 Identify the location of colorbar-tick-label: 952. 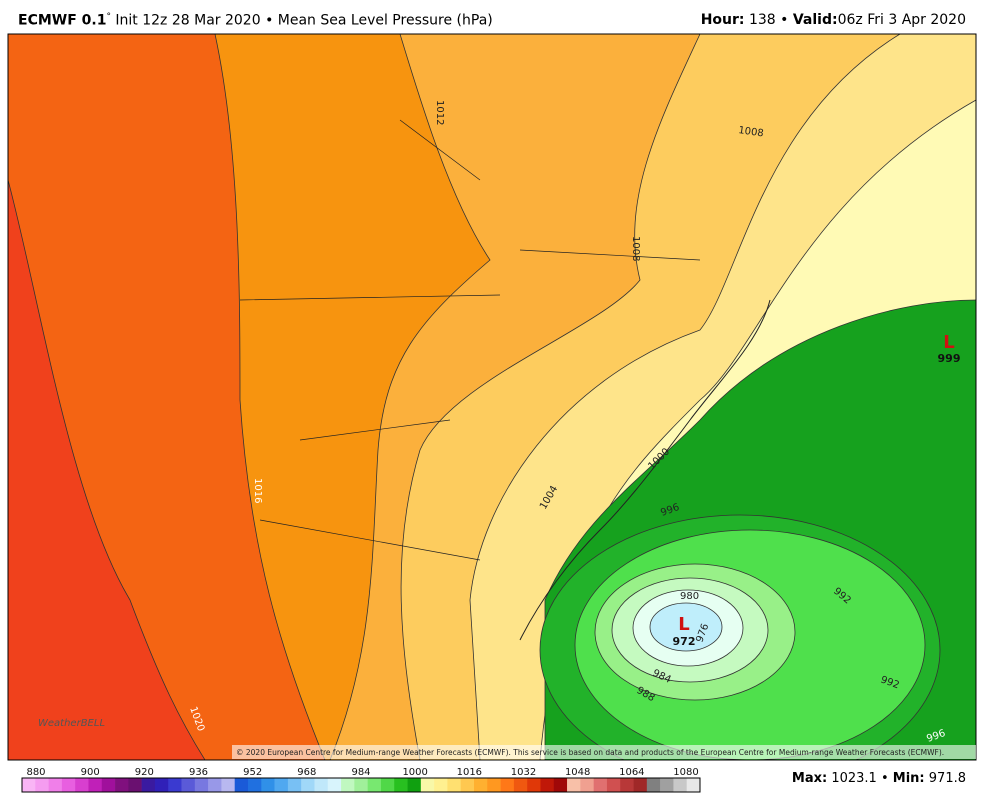
(252, 772).